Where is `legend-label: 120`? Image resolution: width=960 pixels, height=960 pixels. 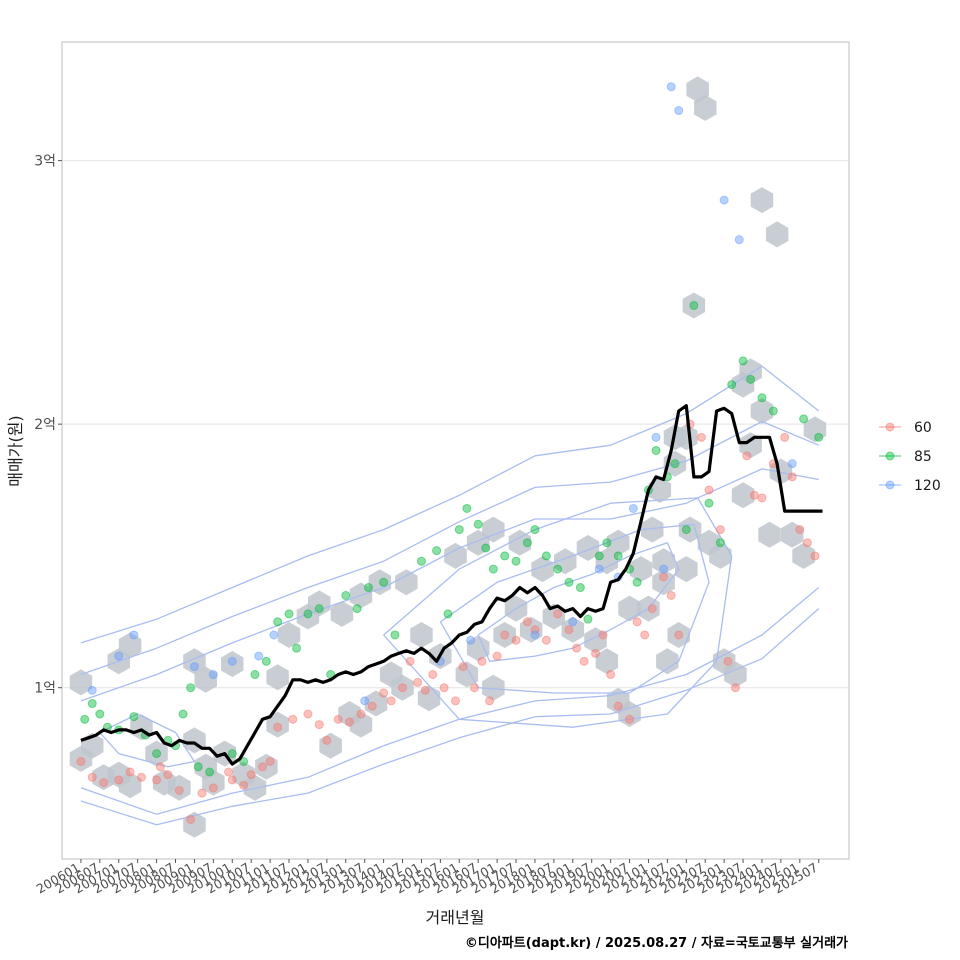 legend-label: 120 is located at coordinates (927, 486).